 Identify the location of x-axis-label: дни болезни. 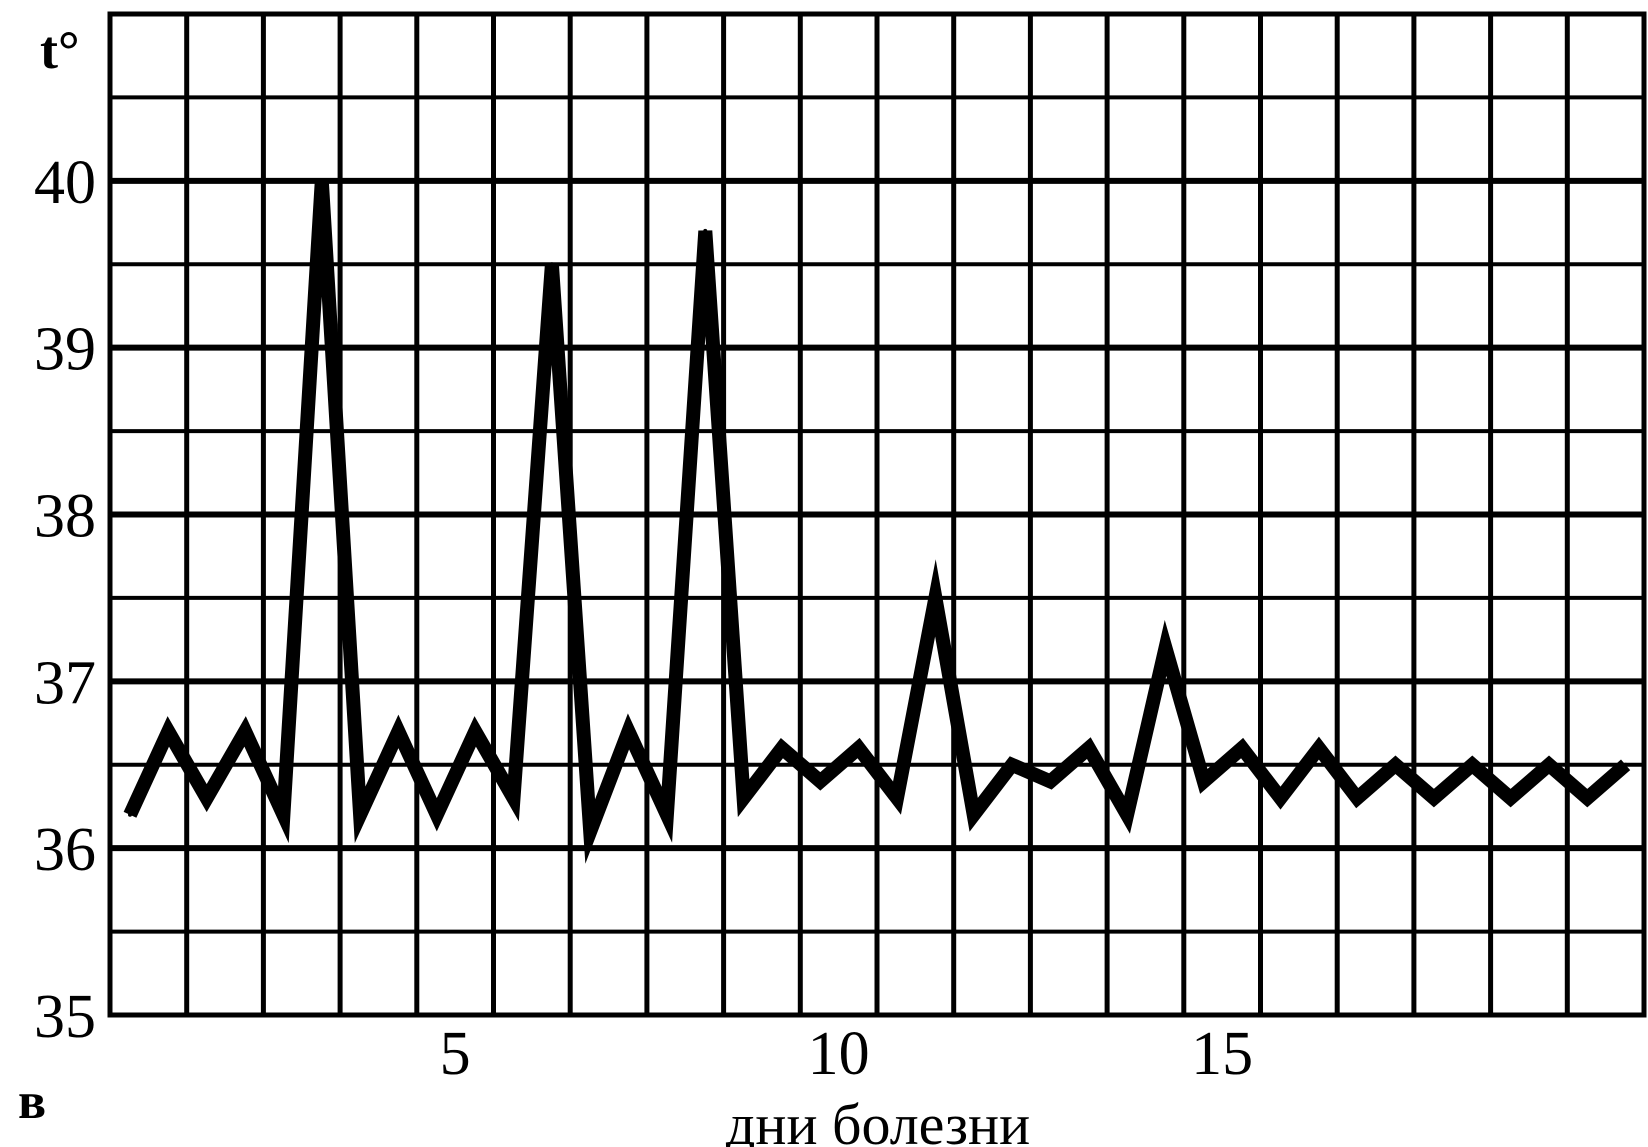
(878, 1119).